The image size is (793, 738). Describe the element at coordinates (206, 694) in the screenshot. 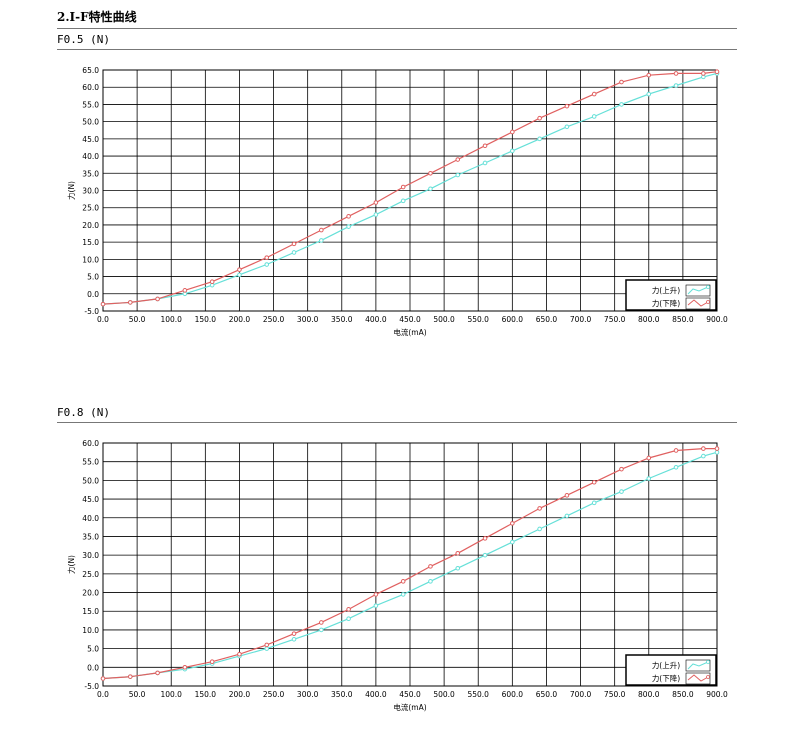

I see `x-tick-label: 150.0` at that location.